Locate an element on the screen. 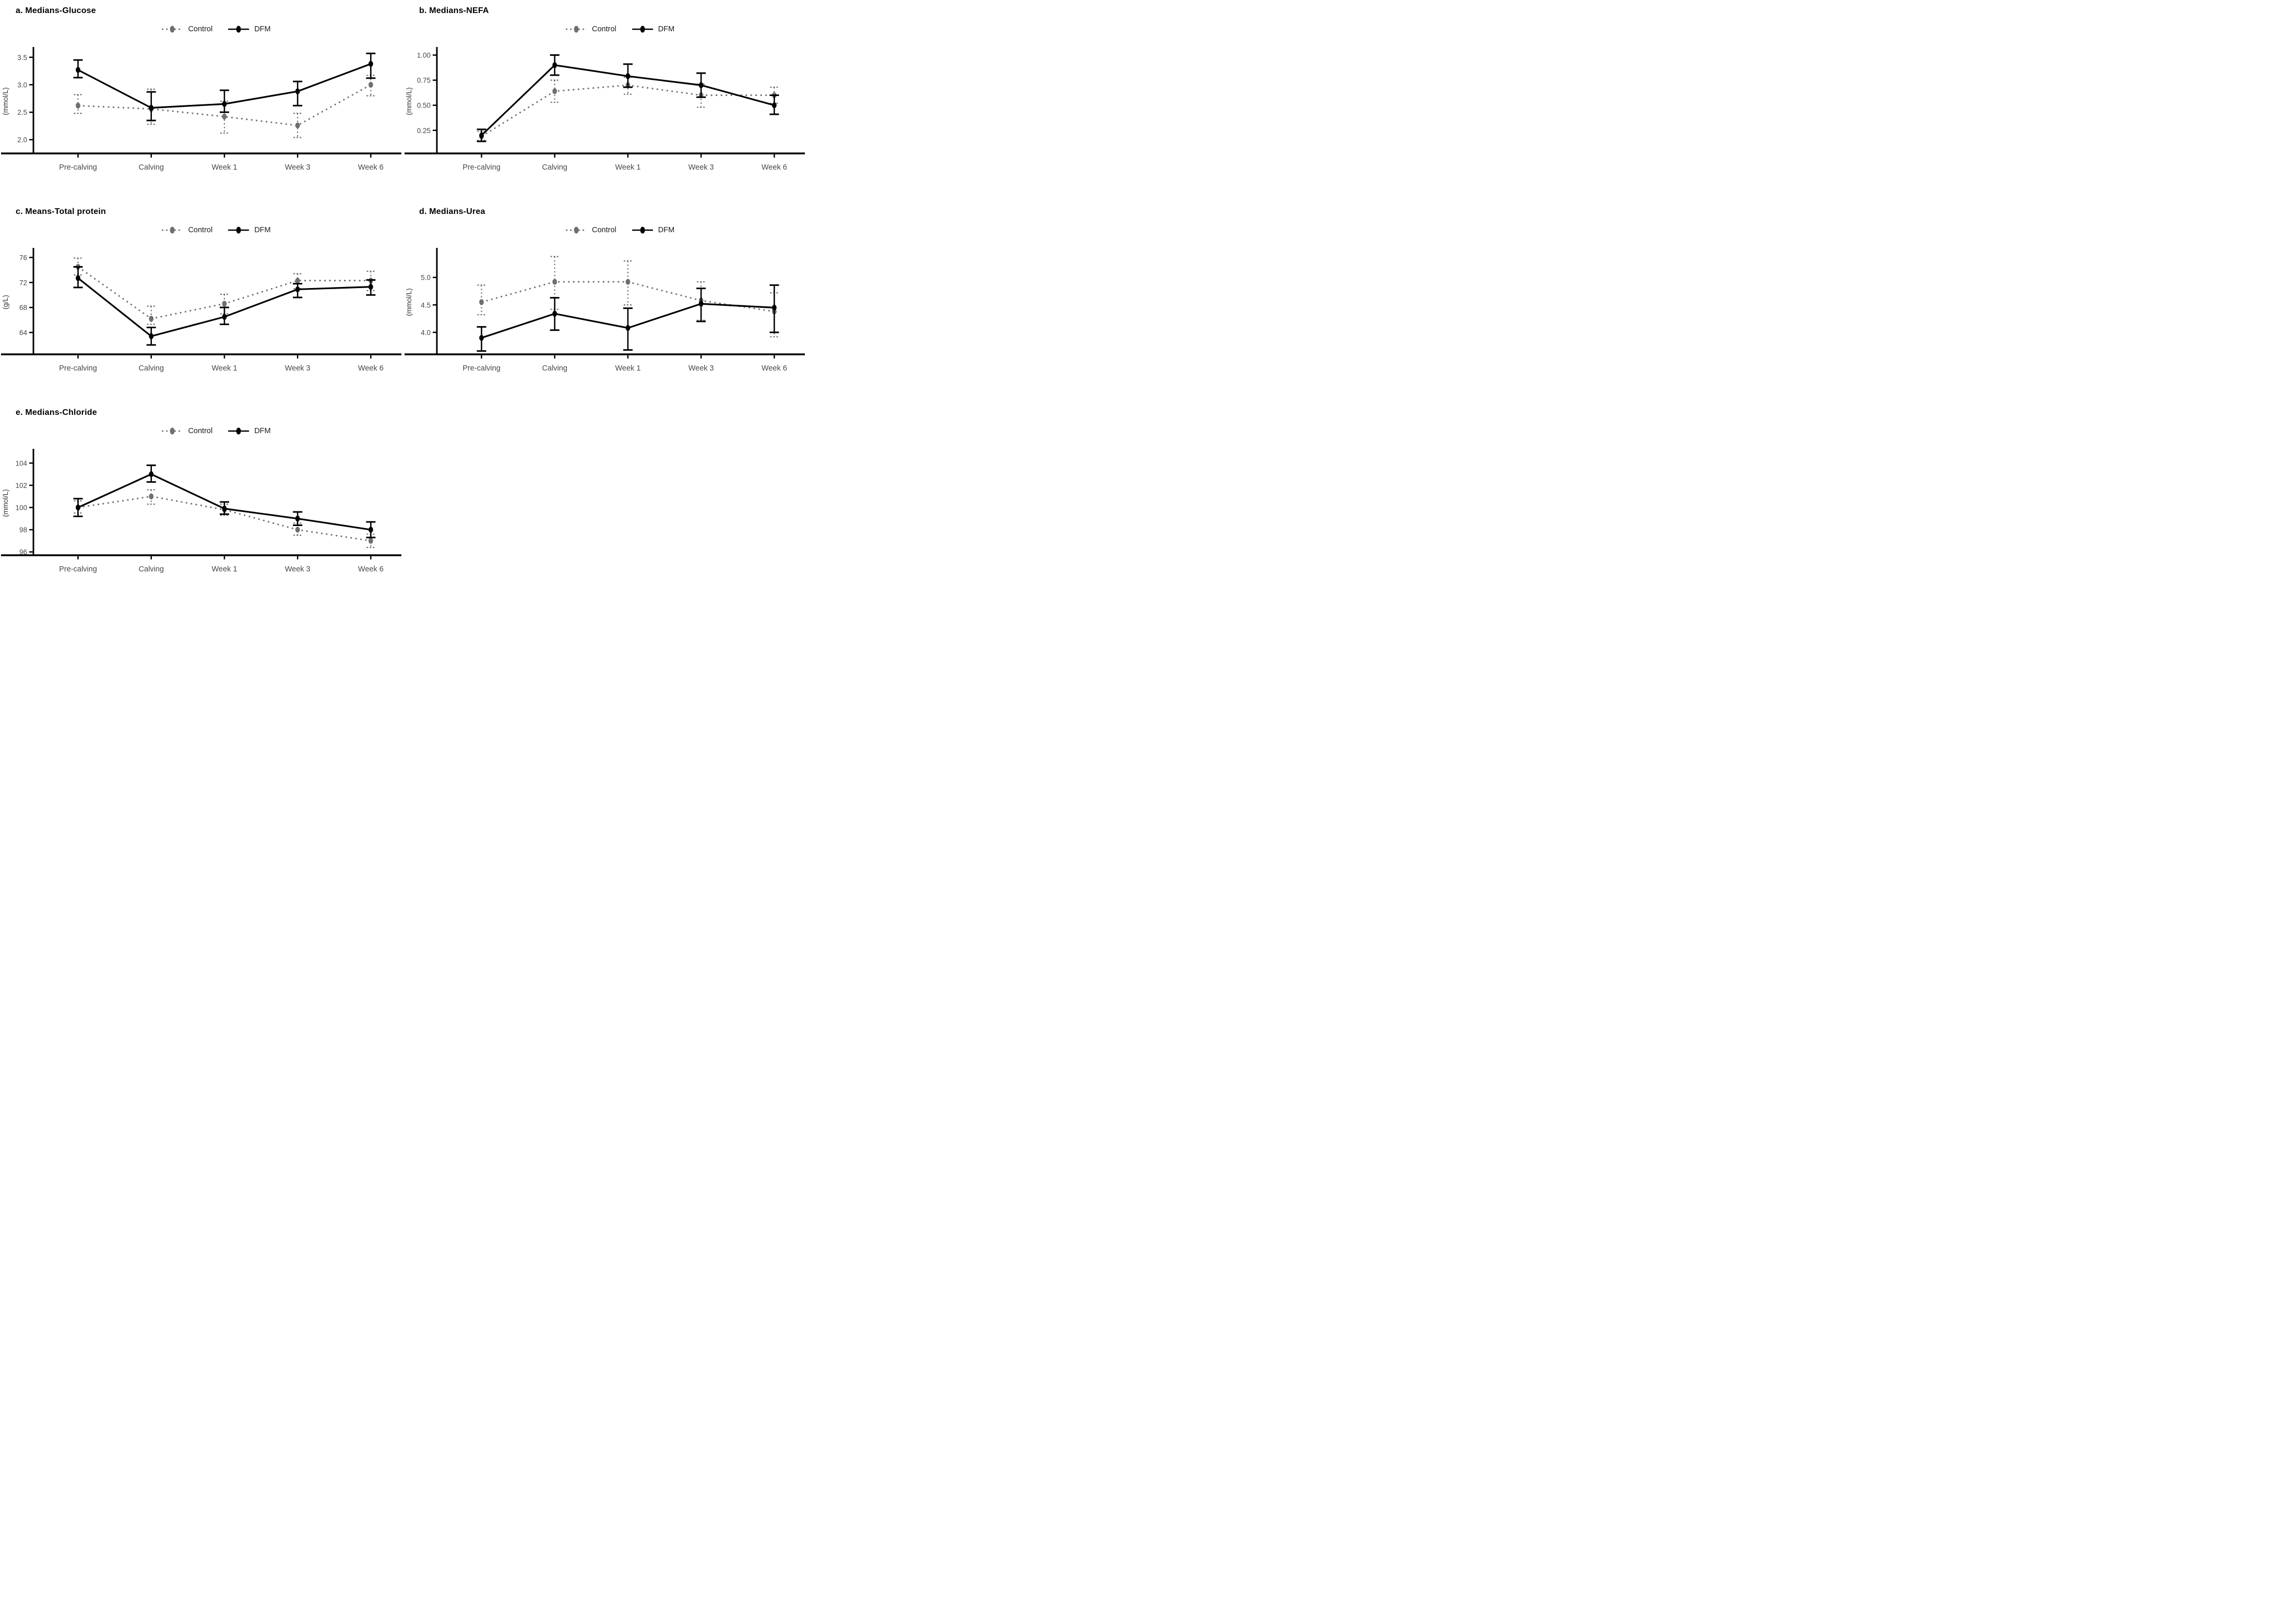 The height and width of the screenshot is (1624, 2269). svg-text: 0.50 is located at coordinates (424, 106).